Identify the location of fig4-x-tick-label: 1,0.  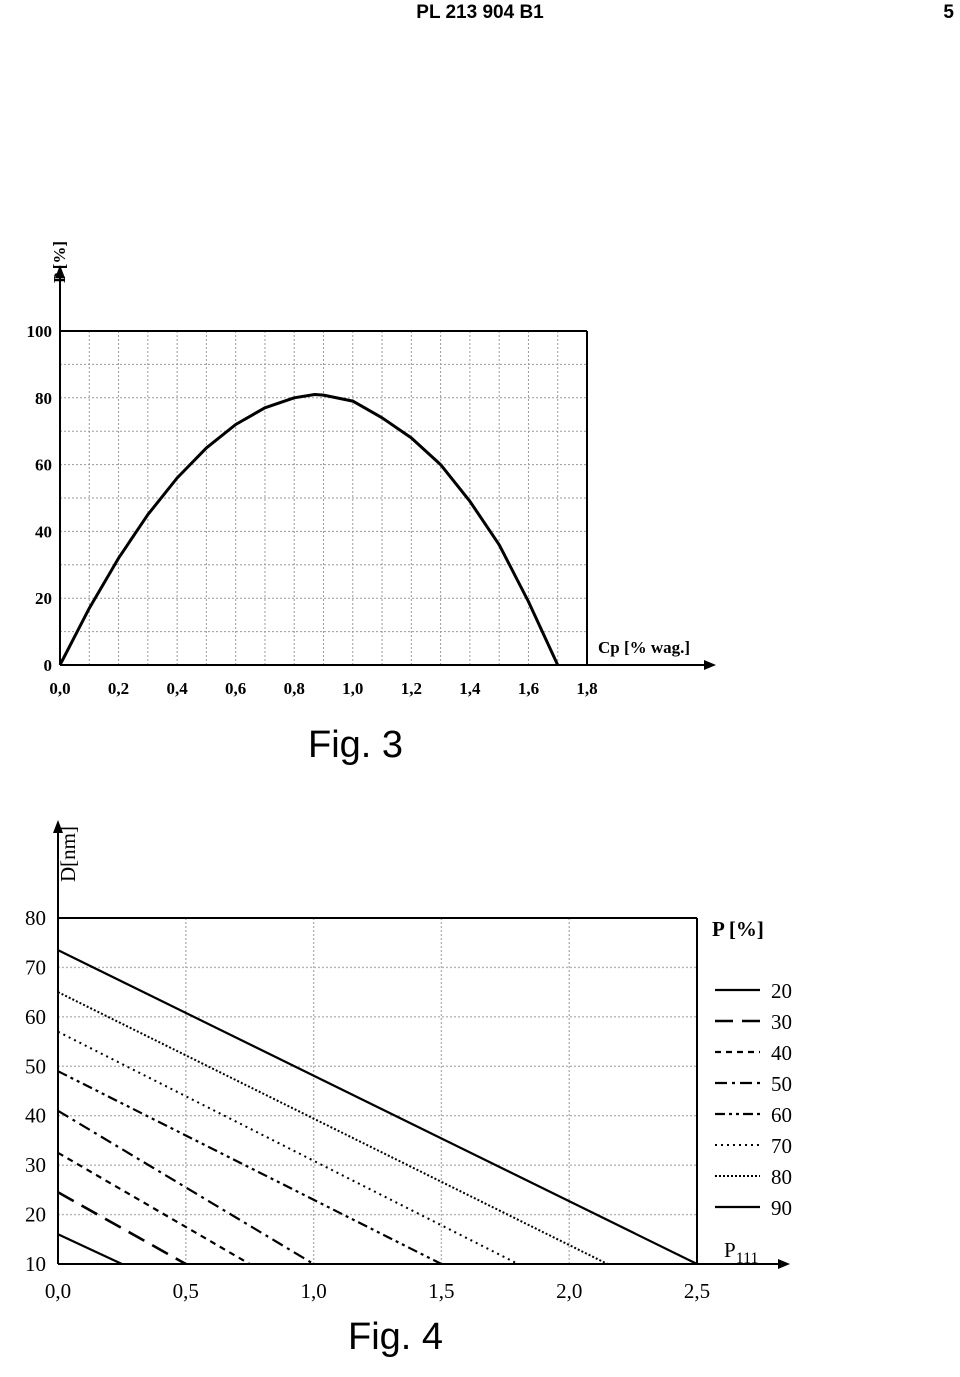
(313, 1291).